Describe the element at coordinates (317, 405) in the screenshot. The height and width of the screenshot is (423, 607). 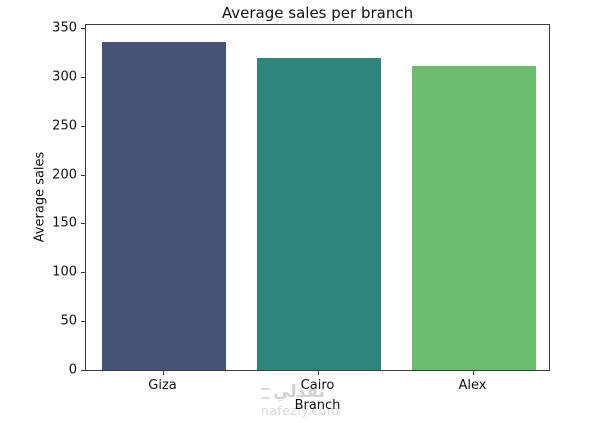
I see `x-axis-label: Branch` at that location.